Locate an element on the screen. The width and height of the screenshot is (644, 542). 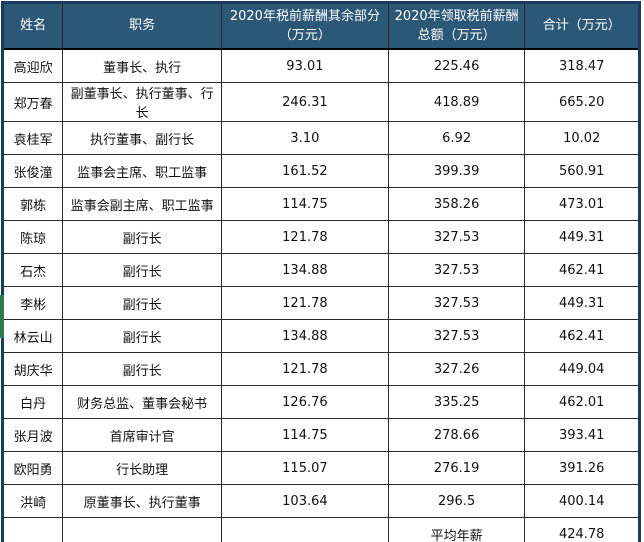
cell-total-received: 平均年薪 is located at coordinates (456, 529).